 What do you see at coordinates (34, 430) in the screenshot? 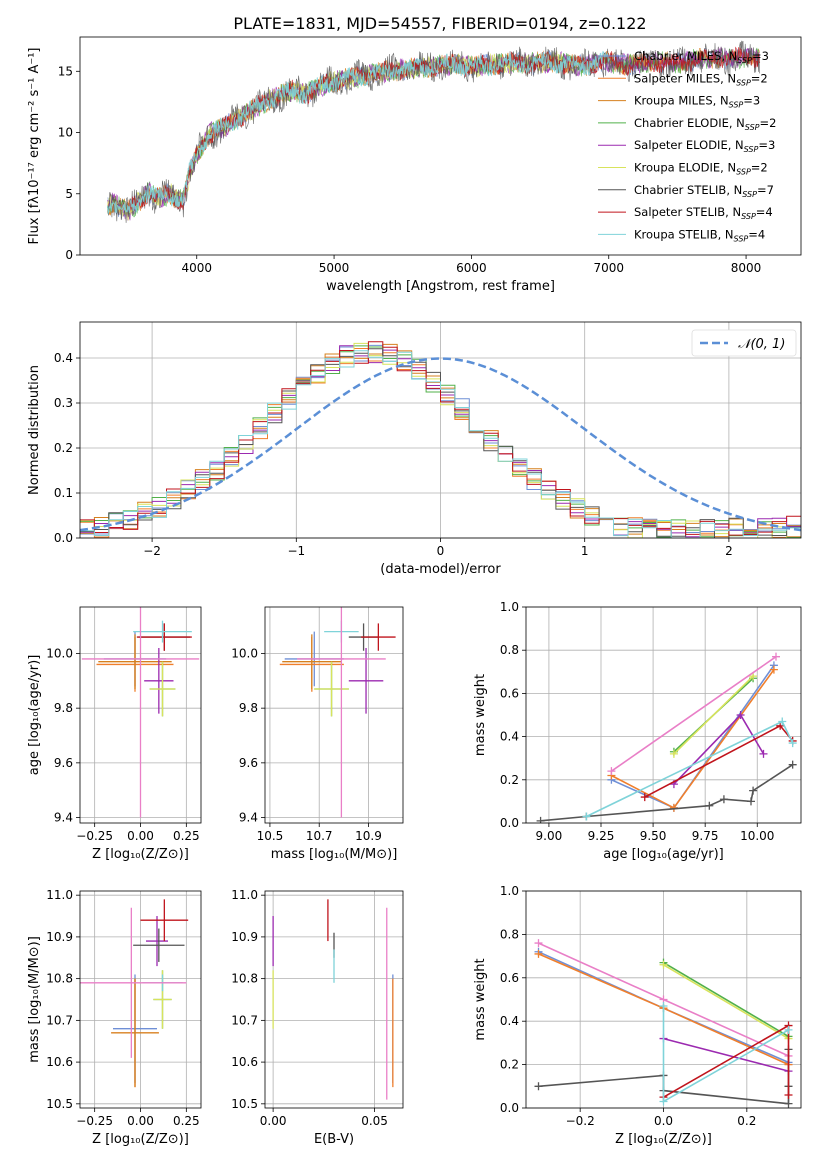
I see `y-axis-label: Normed distribution` at bounding box center [34, 430].